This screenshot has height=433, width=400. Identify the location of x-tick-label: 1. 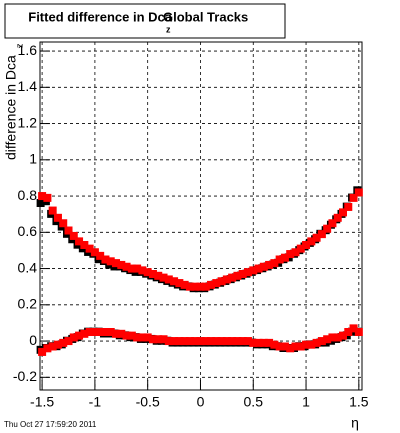
(306, 402).